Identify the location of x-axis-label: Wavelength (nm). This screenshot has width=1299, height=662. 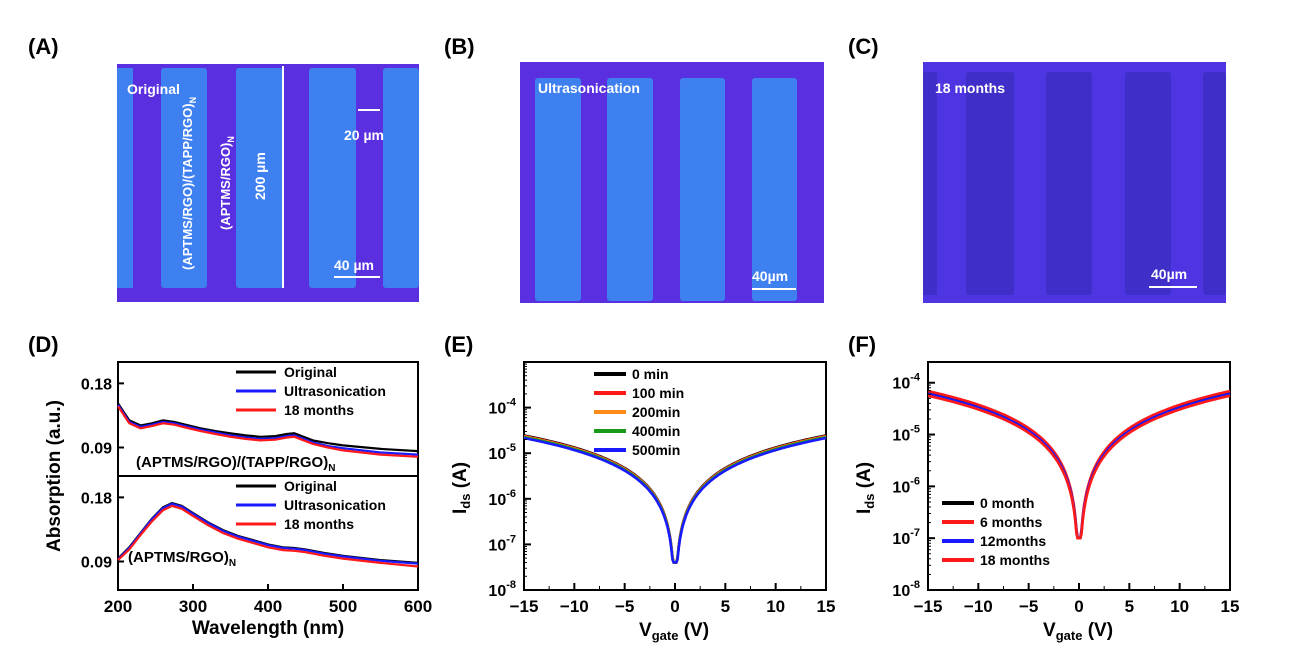
(268, 628).